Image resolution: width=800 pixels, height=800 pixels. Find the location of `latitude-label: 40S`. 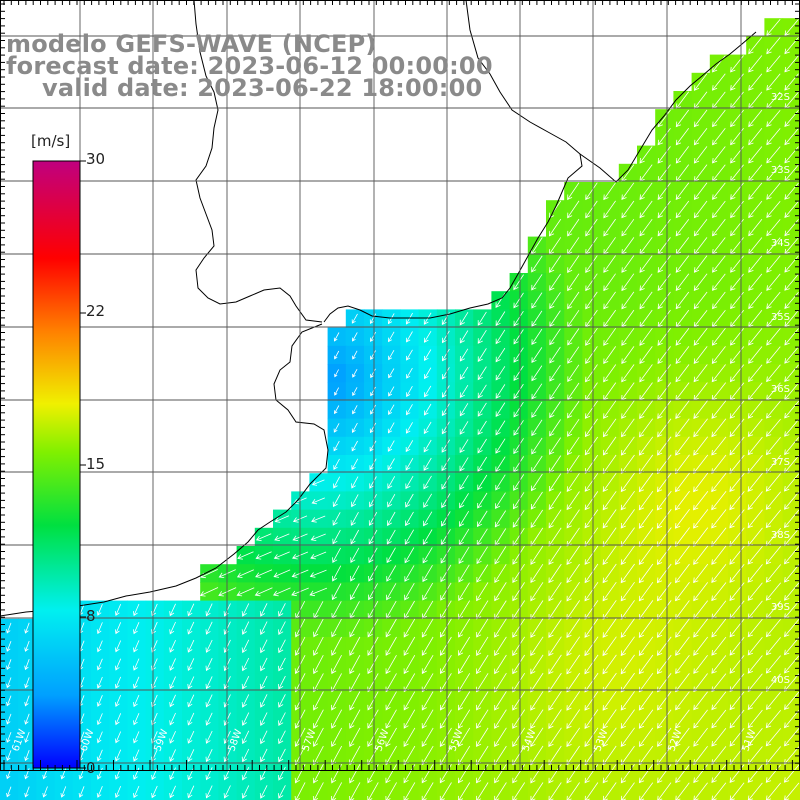

latitude-label: 40S is located at coordinates (780, 680).